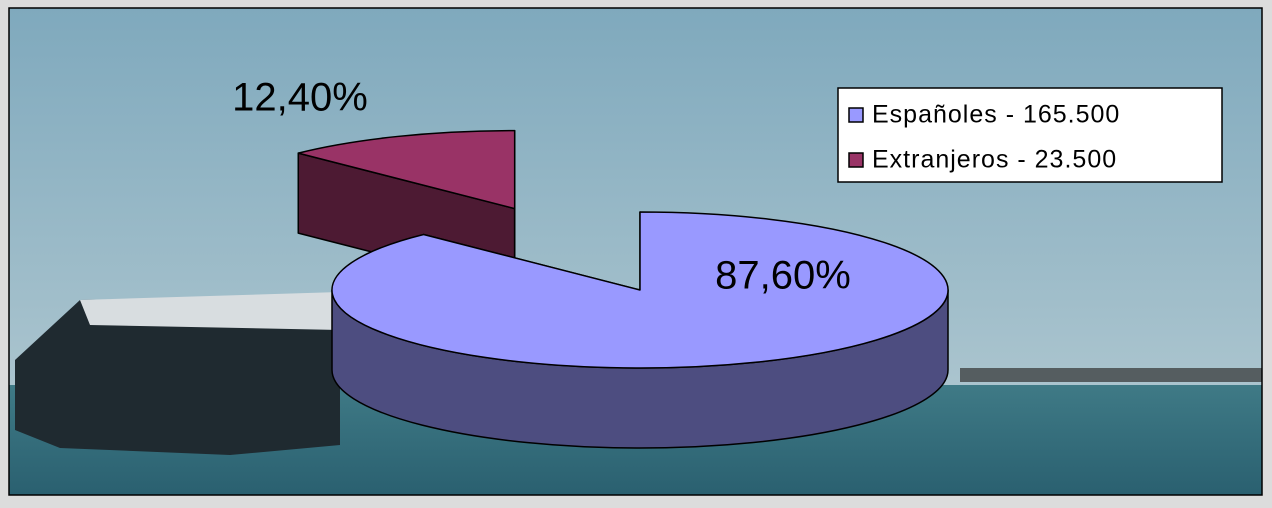 Image resolution: width=1272 pixels, height=508 pixels. What do you see at coordinates (994, 160) in the screenshot?
I see `legend-label: Extranjeros - 23.500` at bounding box center [994, 160].